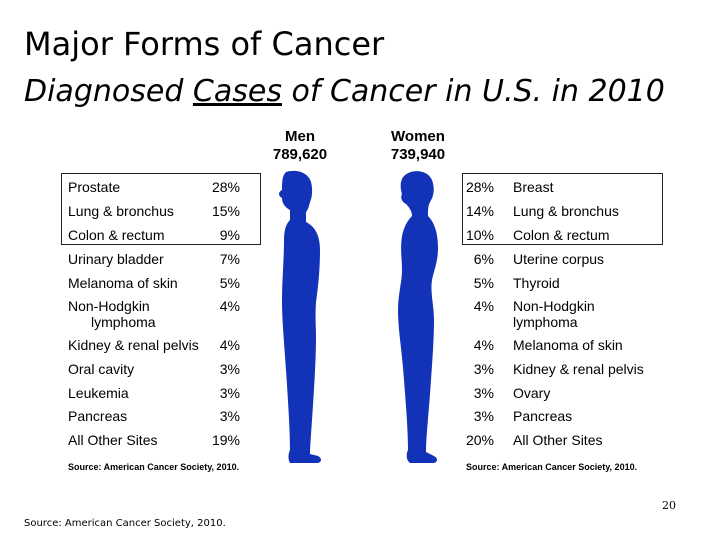 Image resolution: width=720 pixels, height=540 pixels. Describe the element at coordinates (479, 211) in the screenshot. I see `women-site-percent: 14%` at that location.